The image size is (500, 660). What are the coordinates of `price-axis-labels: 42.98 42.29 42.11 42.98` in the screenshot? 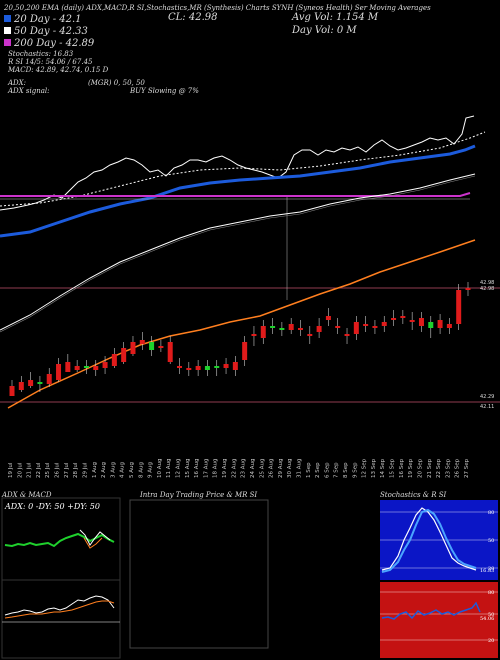 It's located at (487, 345).